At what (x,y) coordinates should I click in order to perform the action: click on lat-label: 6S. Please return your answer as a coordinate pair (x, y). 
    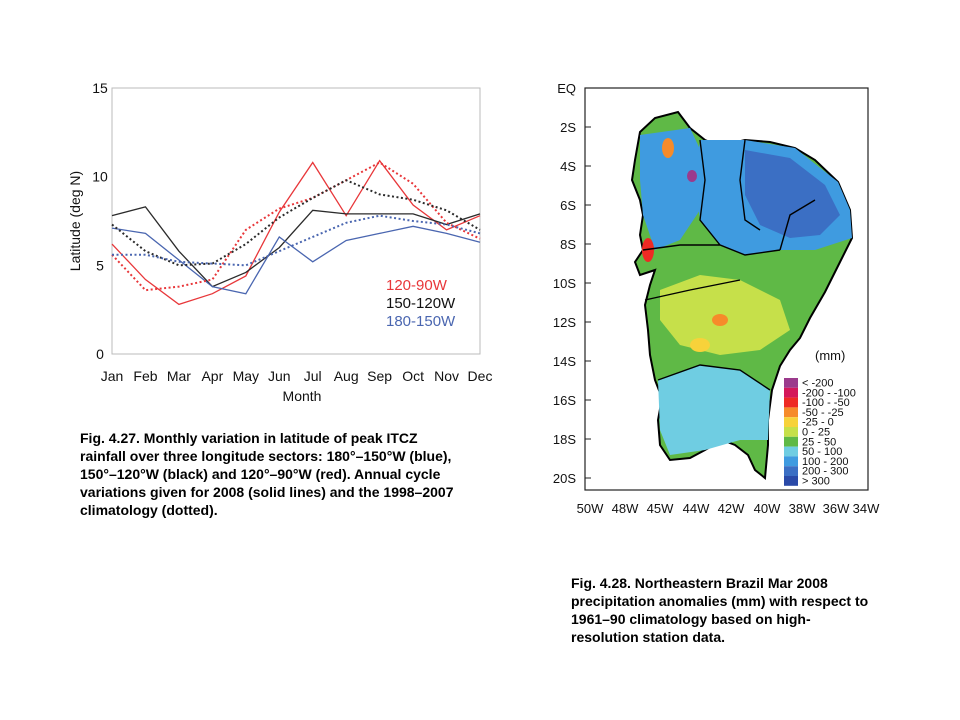
    Looking at the image, I should click on (568, 205).